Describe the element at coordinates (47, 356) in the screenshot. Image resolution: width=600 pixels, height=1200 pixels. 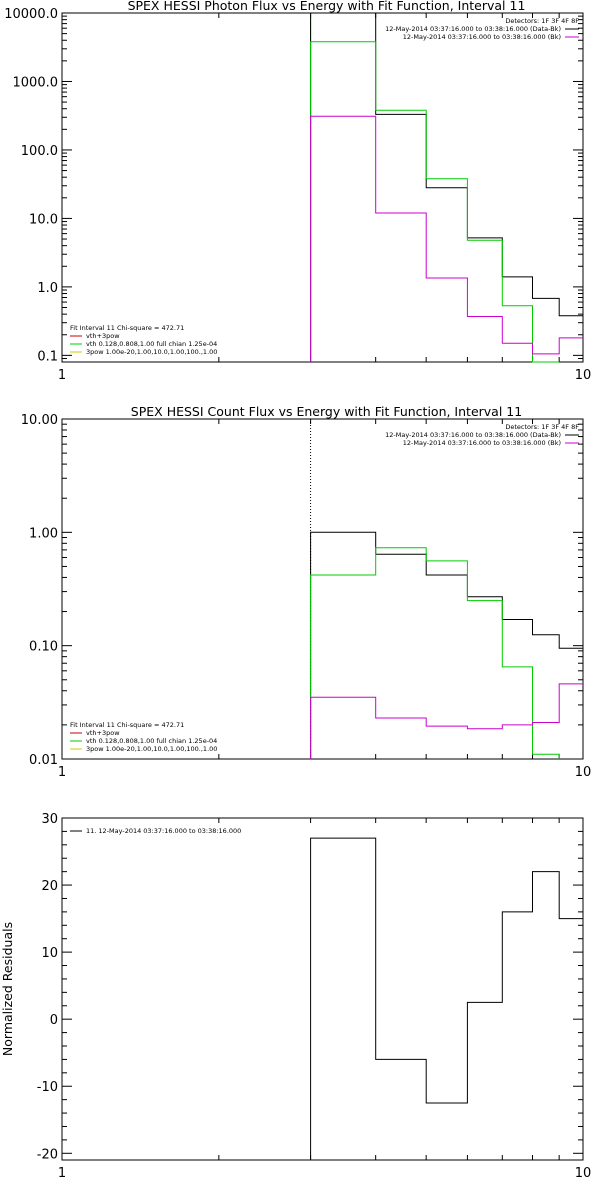
I see `y-tick-label: 0.1` at that location.